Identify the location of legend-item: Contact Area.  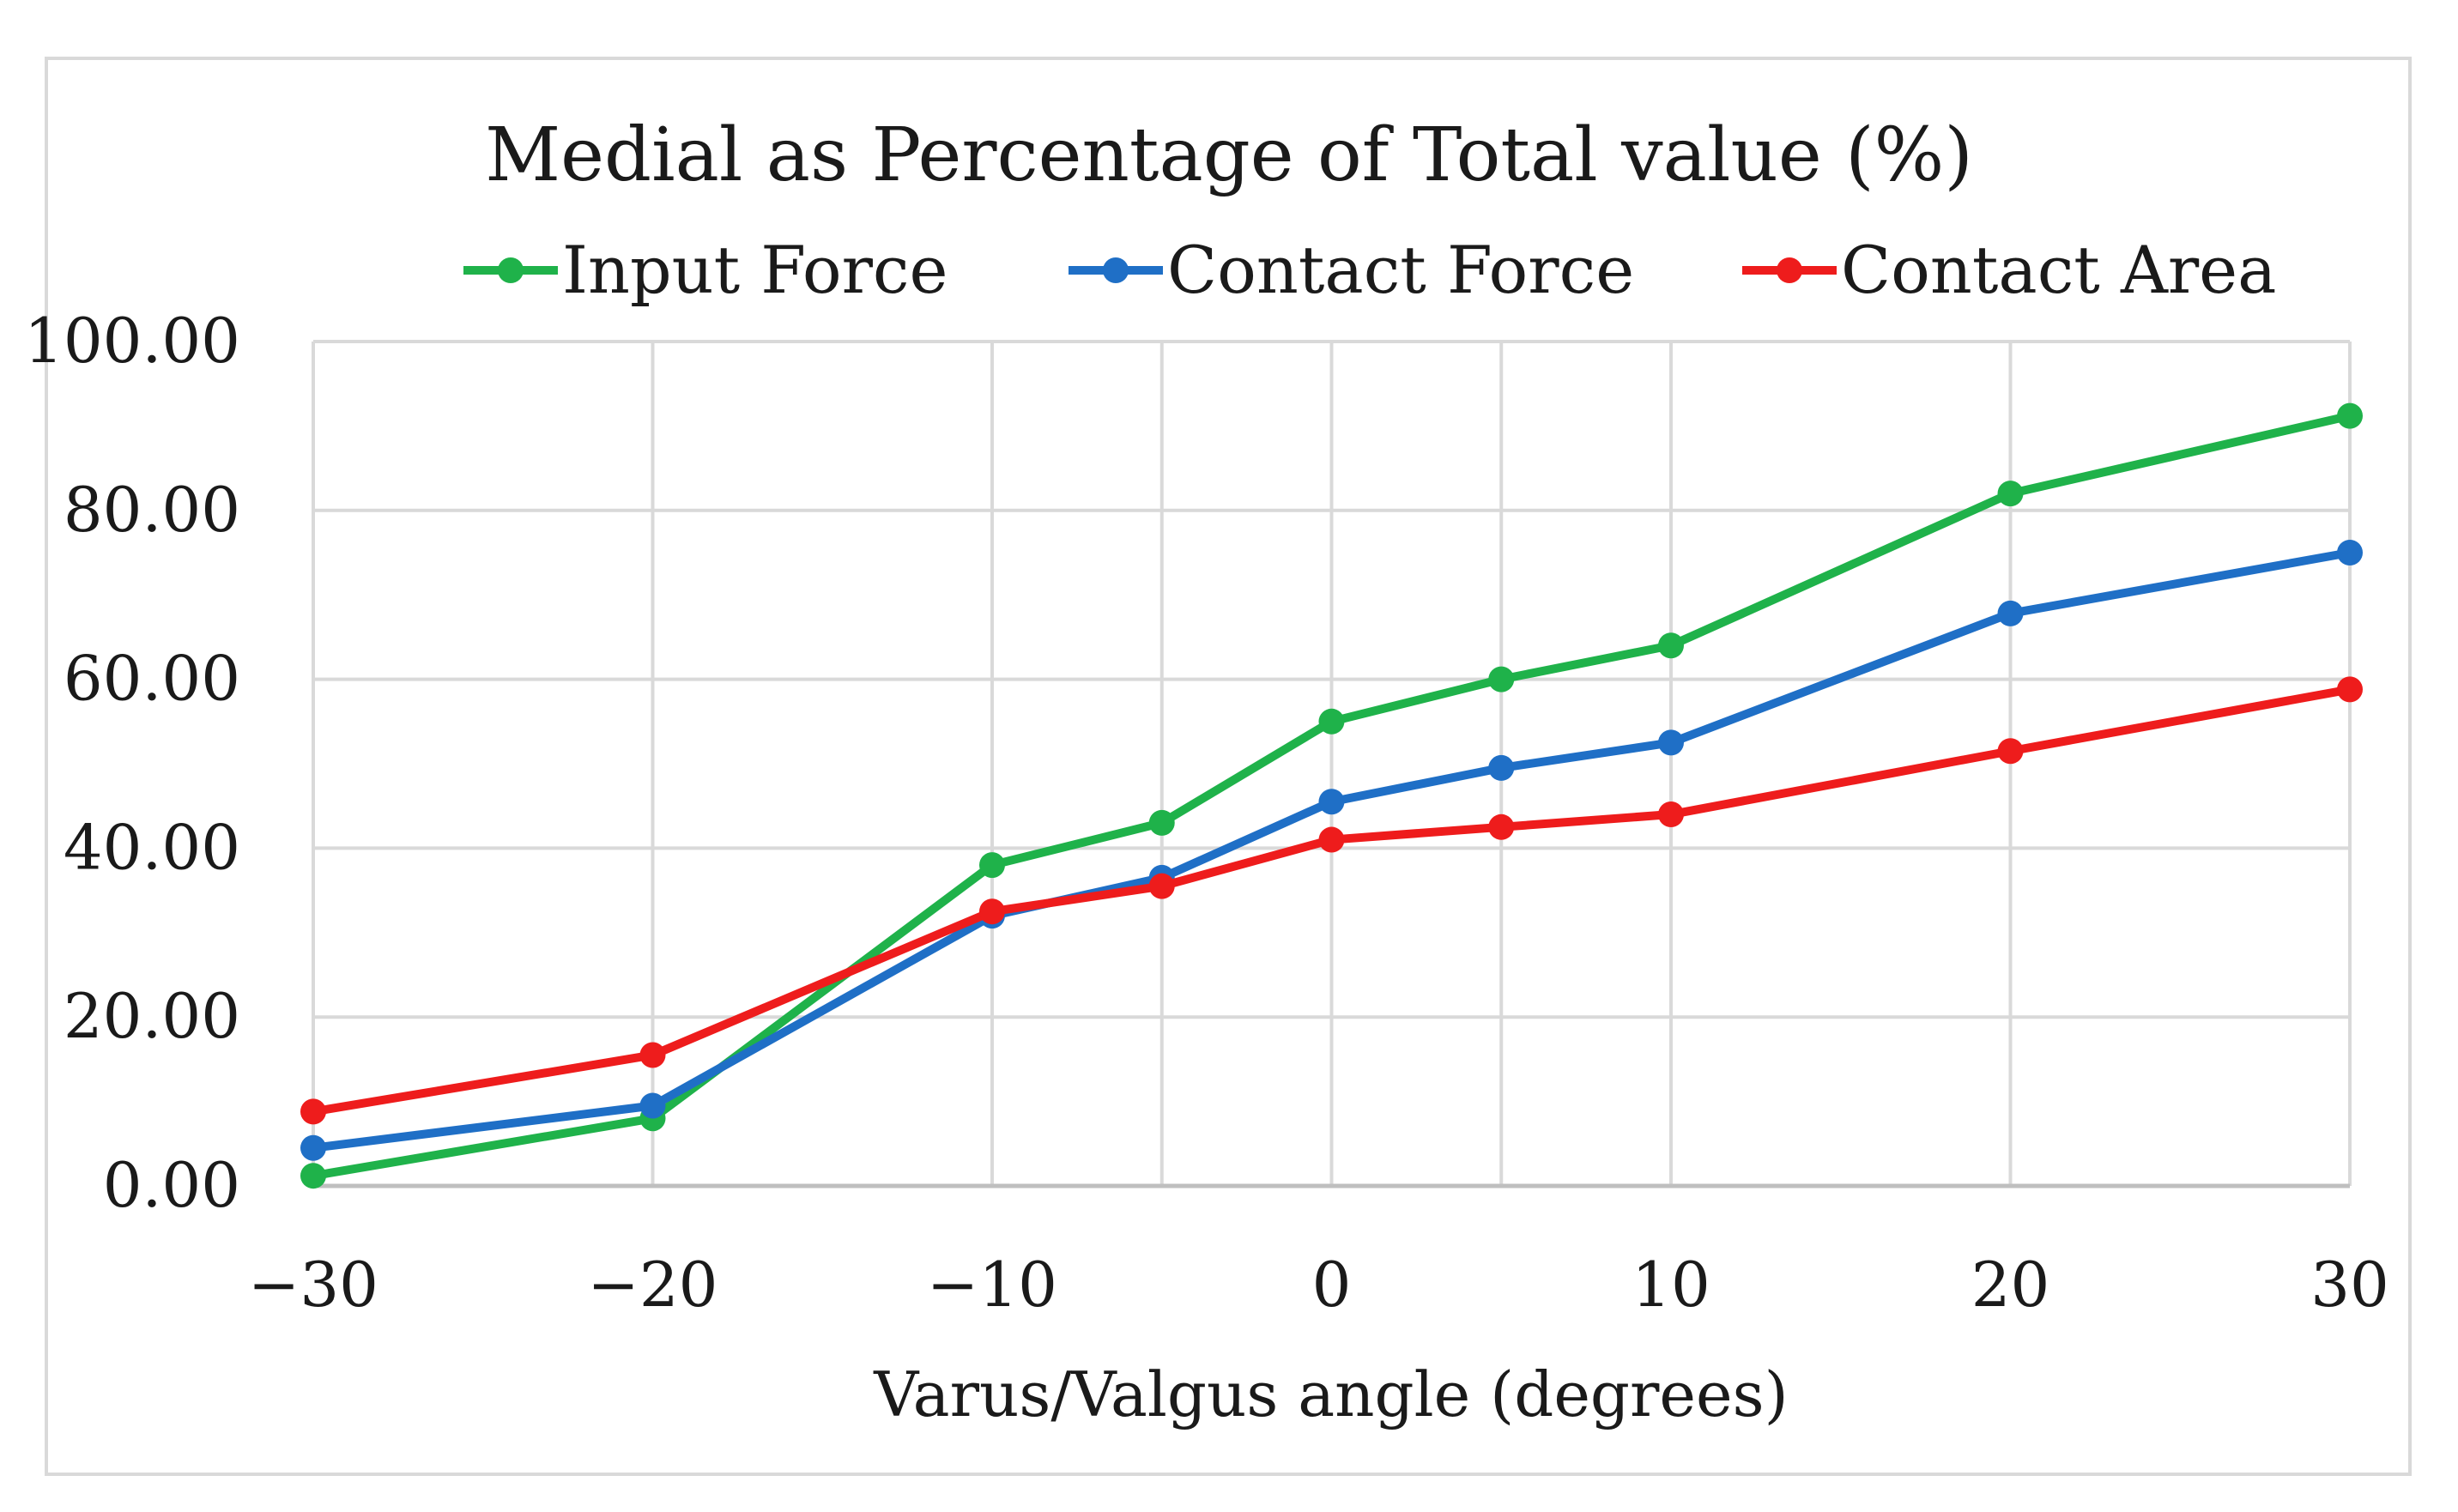
(2009, 270).